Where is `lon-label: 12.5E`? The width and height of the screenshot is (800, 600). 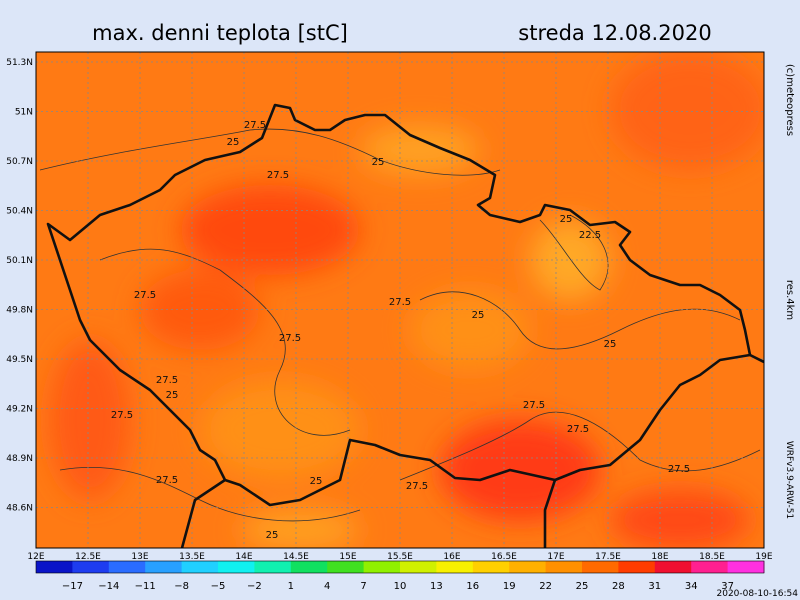
lon-label: 12.5E is located at coordinates (88, 557).